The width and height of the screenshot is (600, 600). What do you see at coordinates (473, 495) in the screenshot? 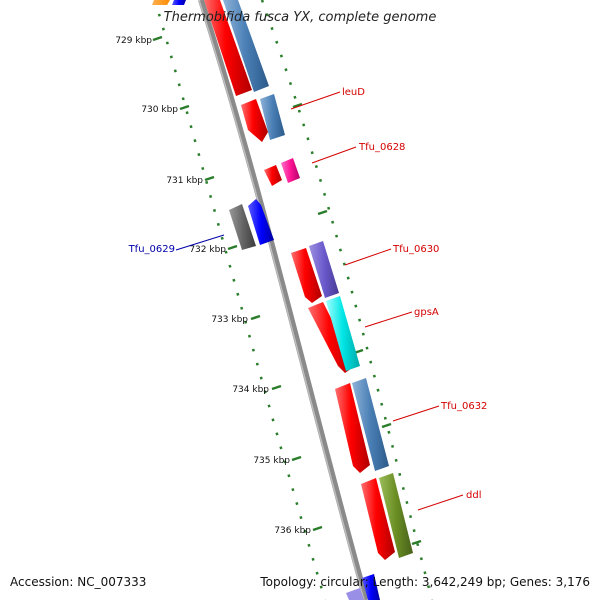
I see `gene-label-ddl: ddl` at bounding box center [473, 495].